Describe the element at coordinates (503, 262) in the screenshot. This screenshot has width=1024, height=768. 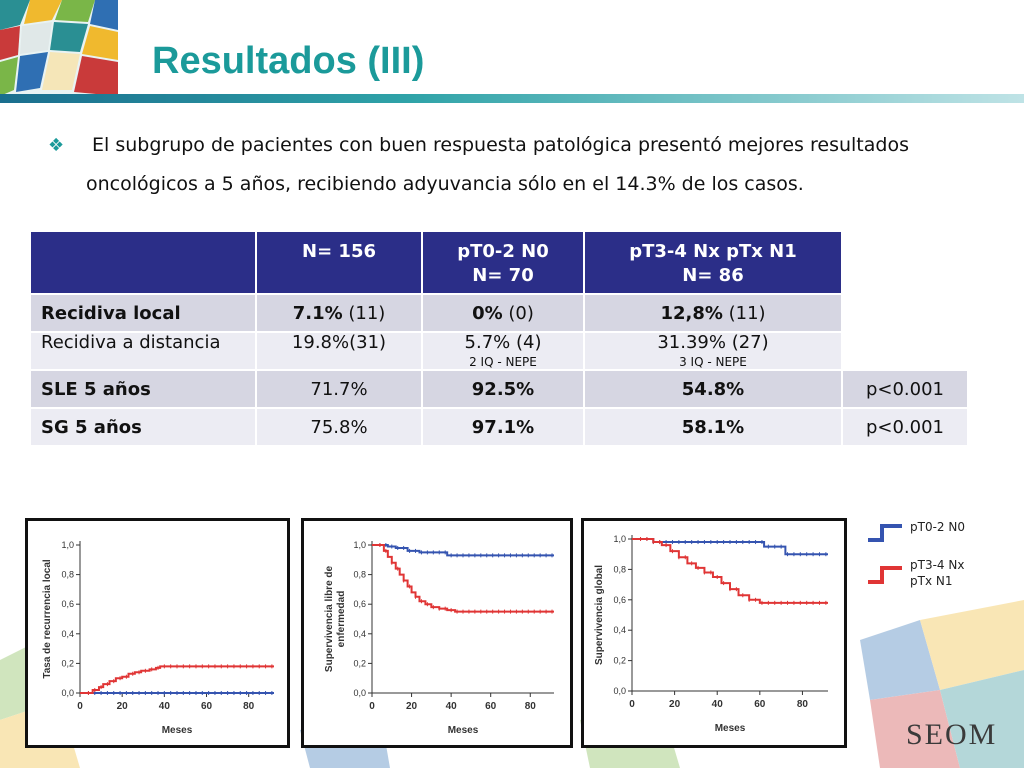
I see `header-pt0-2: pT0-2 N0 N= 70` at that location.